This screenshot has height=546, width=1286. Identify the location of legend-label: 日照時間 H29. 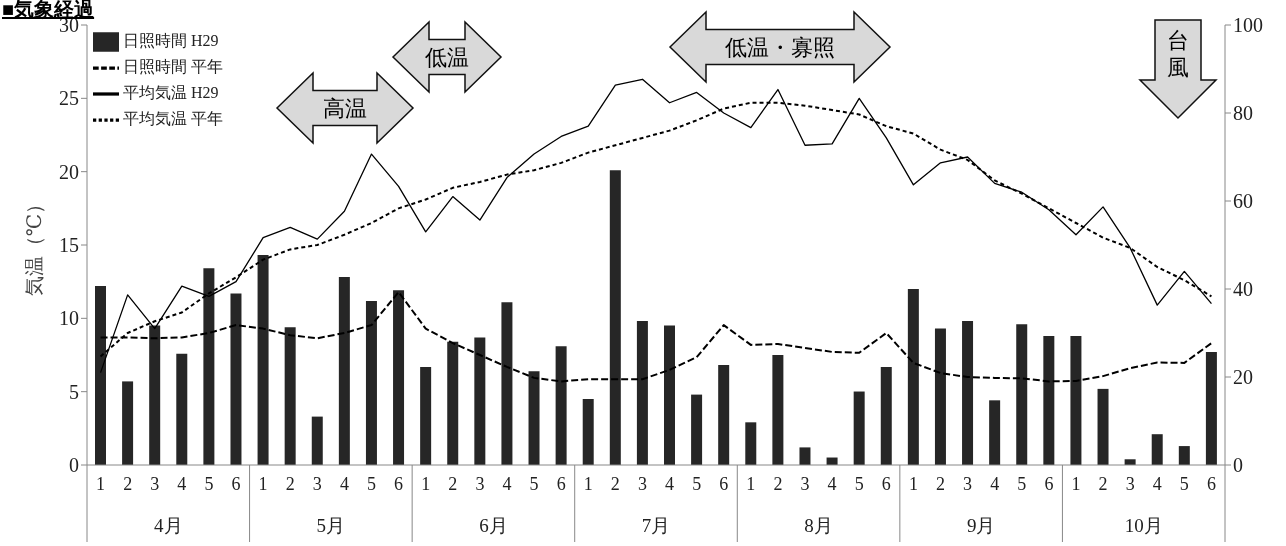
(171, 40).